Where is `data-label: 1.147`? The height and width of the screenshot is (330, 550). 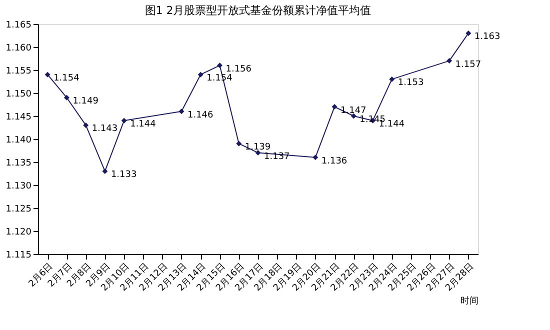 data-label: 1.147 is located at coordinates (353, 111).